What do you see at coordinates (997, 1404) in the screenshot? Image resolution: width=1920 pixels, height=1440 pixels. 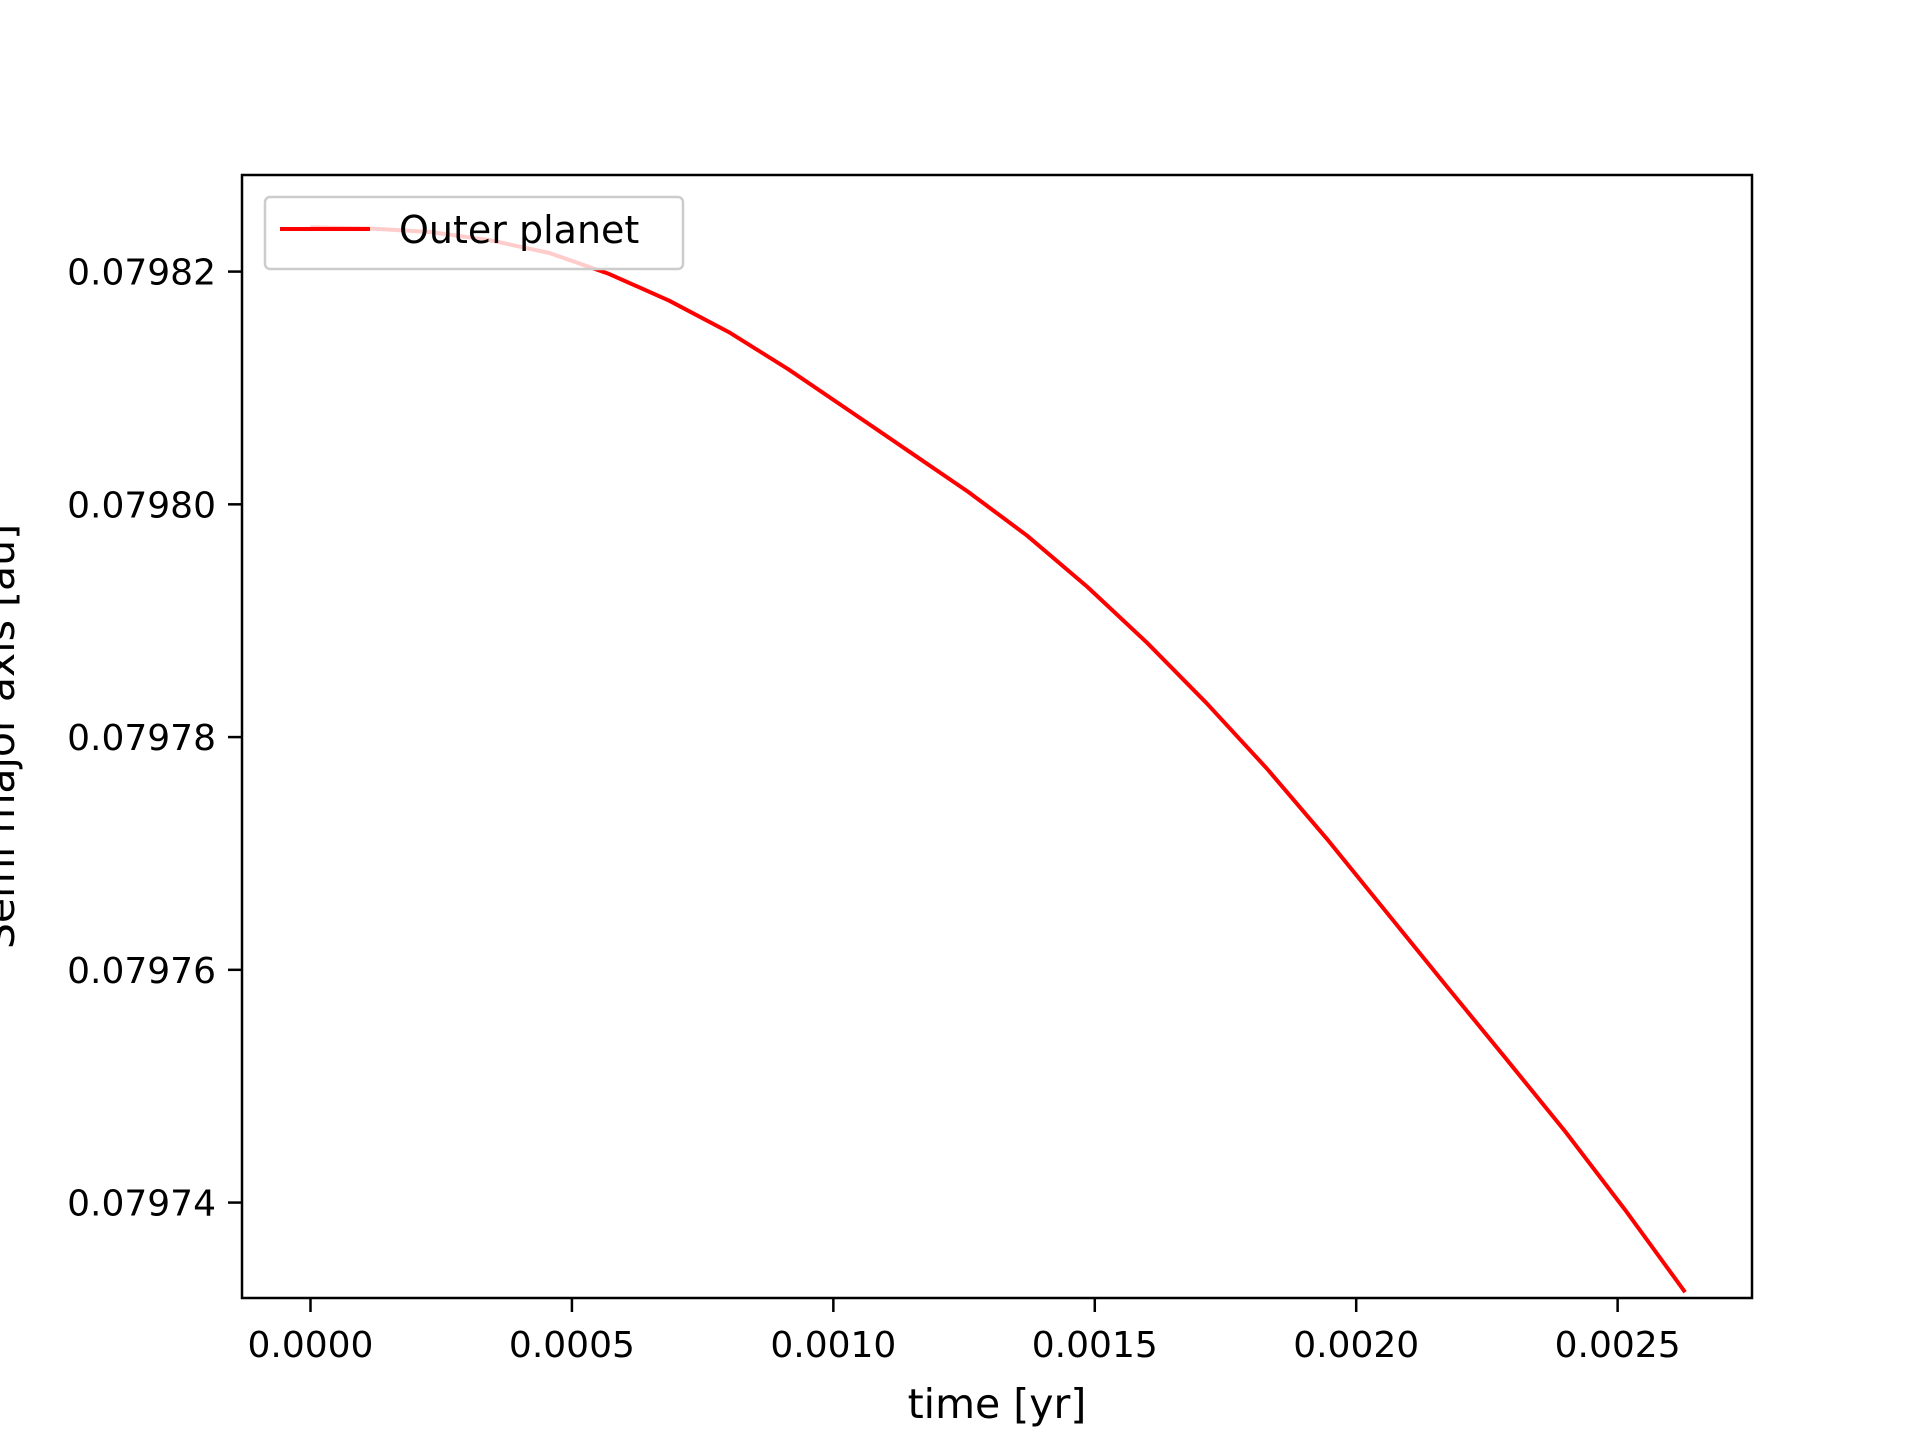 I see `x-axis-label: time [yr]` at bounding box center [997, 1404].